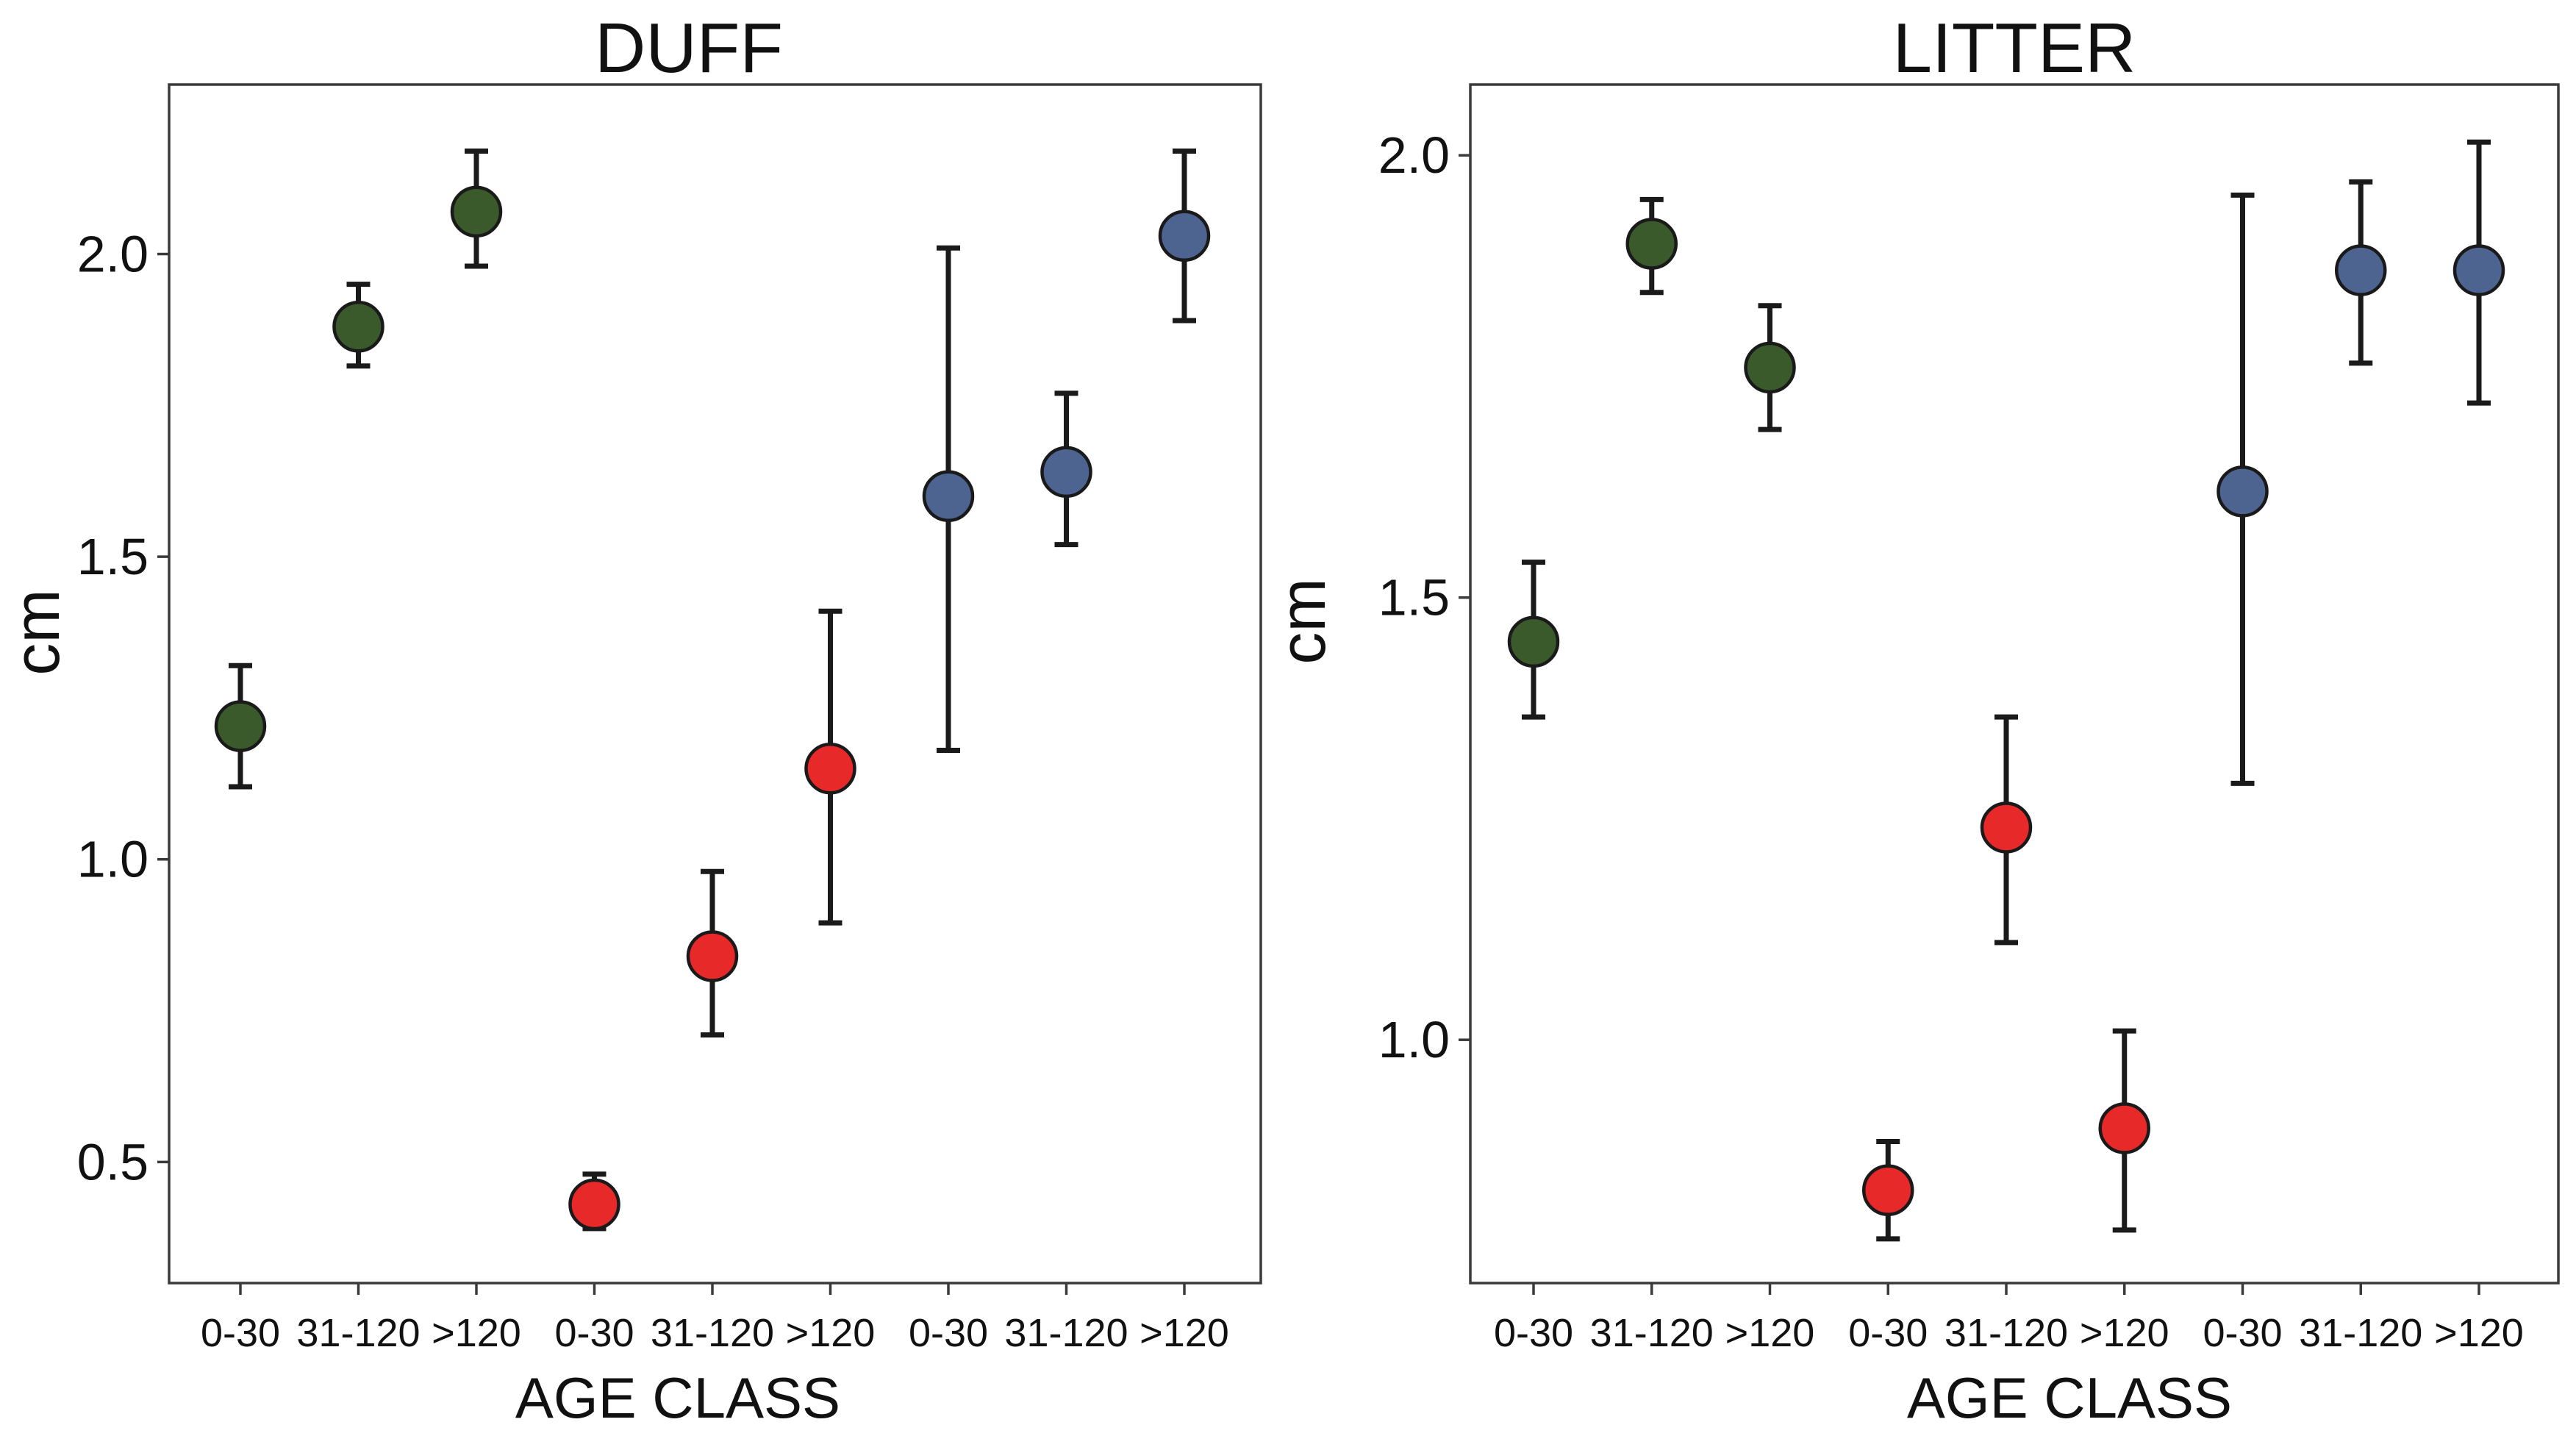 This screenshot has height=1436, width=2576. Describe the element at coordinates (36, 632) in the screenshot. I see `duff-y-axis-title: cm` at that location.